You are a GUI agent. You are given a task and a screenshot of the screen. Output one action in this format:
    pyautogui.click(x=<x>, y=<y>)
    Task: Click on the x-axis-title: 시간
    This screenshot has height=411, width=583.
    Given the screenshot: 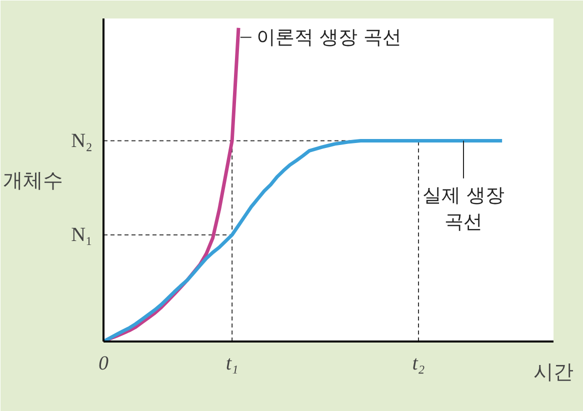 What is the action you would take?
    pyautogui.click(x=554, y=372)
    